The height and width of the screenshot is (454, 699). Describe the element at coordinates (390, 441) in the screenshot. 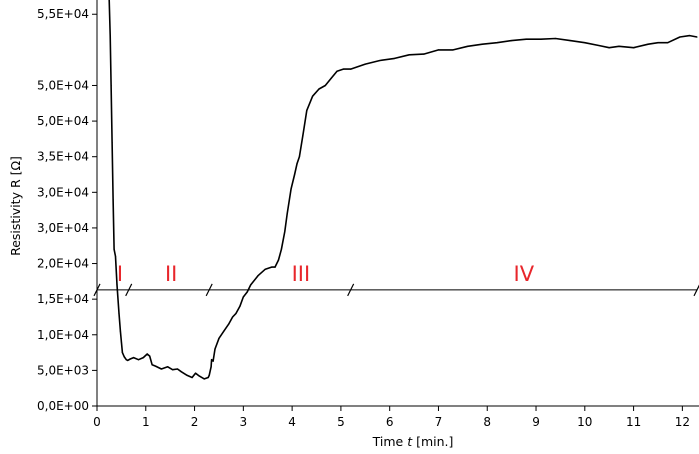

I see `x-axis-title-prefix: Time` at that location.